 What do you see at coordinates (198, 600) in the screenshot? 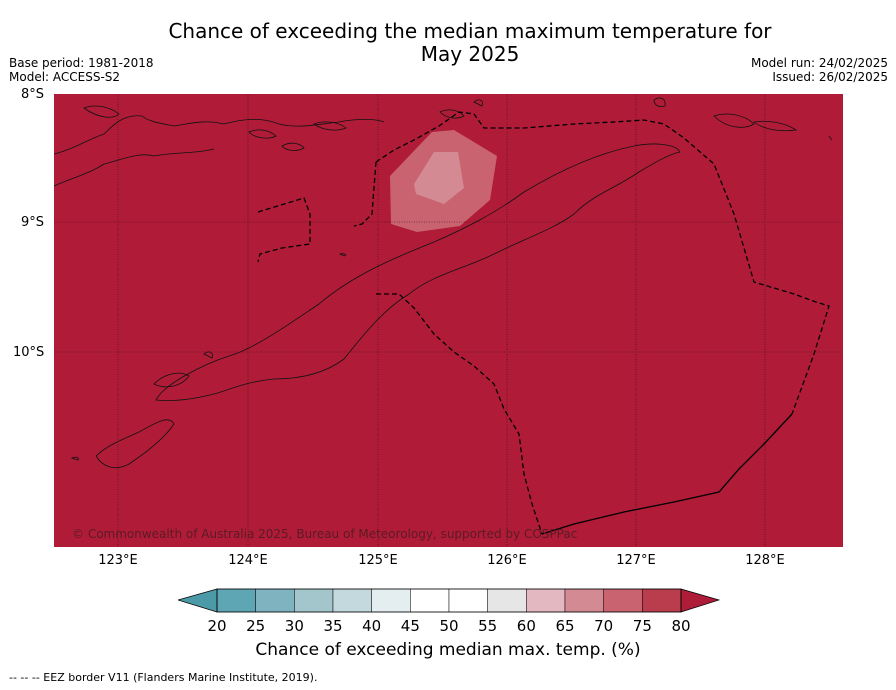
I see `colorbar-under-arrow` at bounding box center [198, 600].